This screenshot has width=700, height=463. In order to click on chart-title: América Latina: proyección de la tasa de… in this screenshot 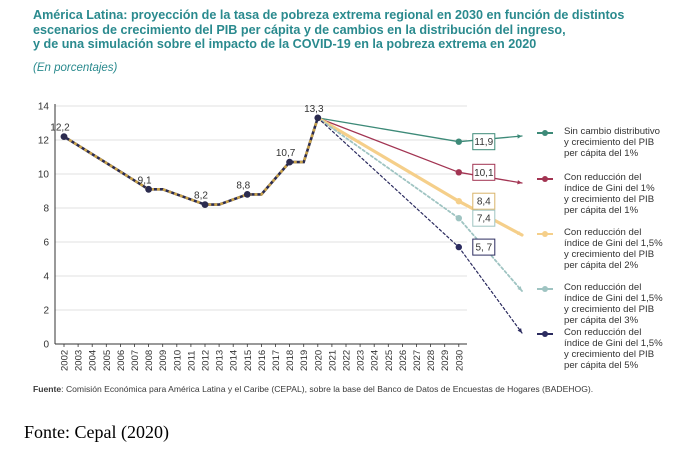, I will do `click(343, 30)`.